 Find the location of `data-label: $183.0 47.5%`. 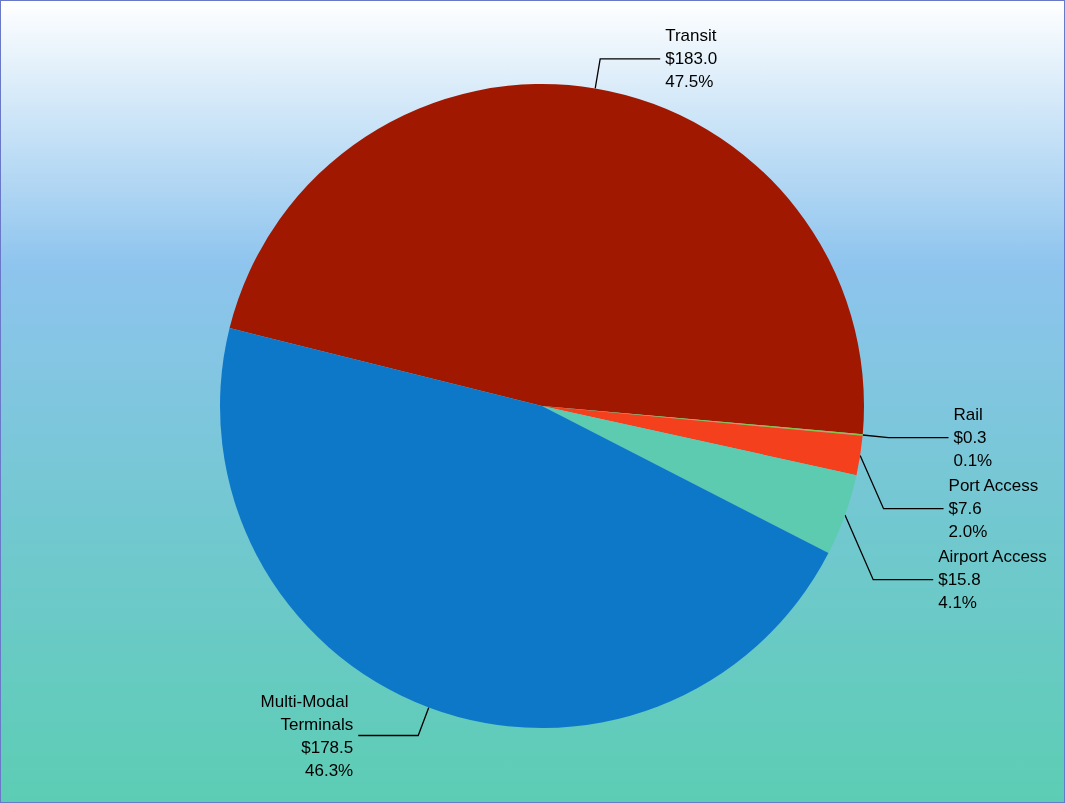

data-label: $183.0 47.5% is located at coordinates (691, 70).